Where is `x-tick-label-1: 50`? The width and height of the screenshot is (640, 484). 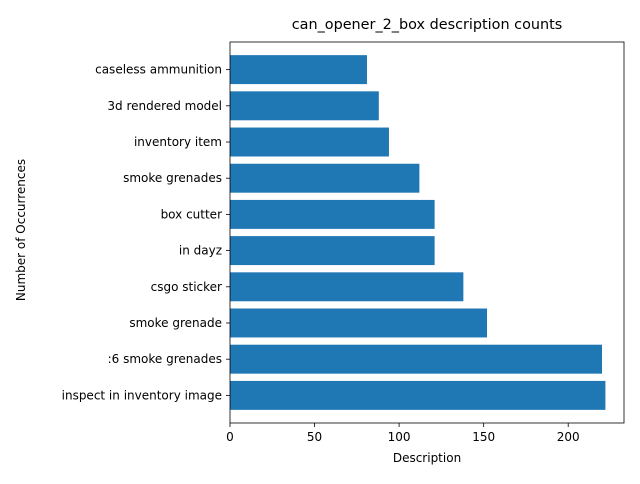
x-tick-label-1: 50 is located at coordinates (314, 437).